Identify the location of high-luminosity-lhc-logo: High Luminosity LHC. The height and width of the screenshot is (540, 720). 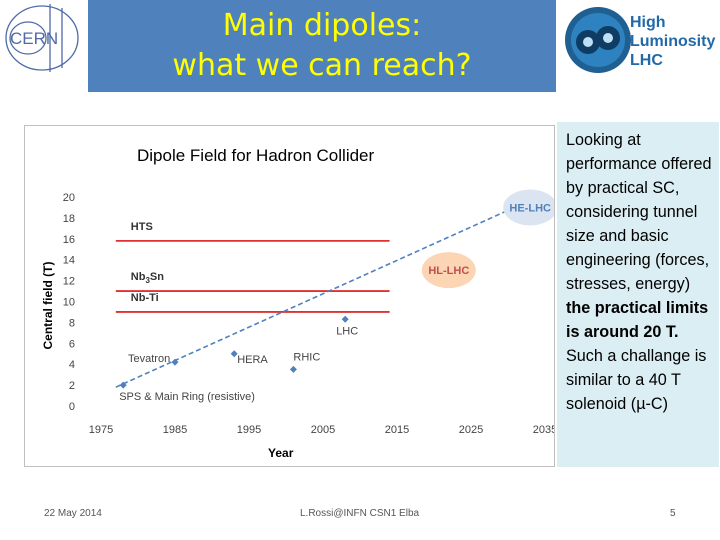
(640, 43).